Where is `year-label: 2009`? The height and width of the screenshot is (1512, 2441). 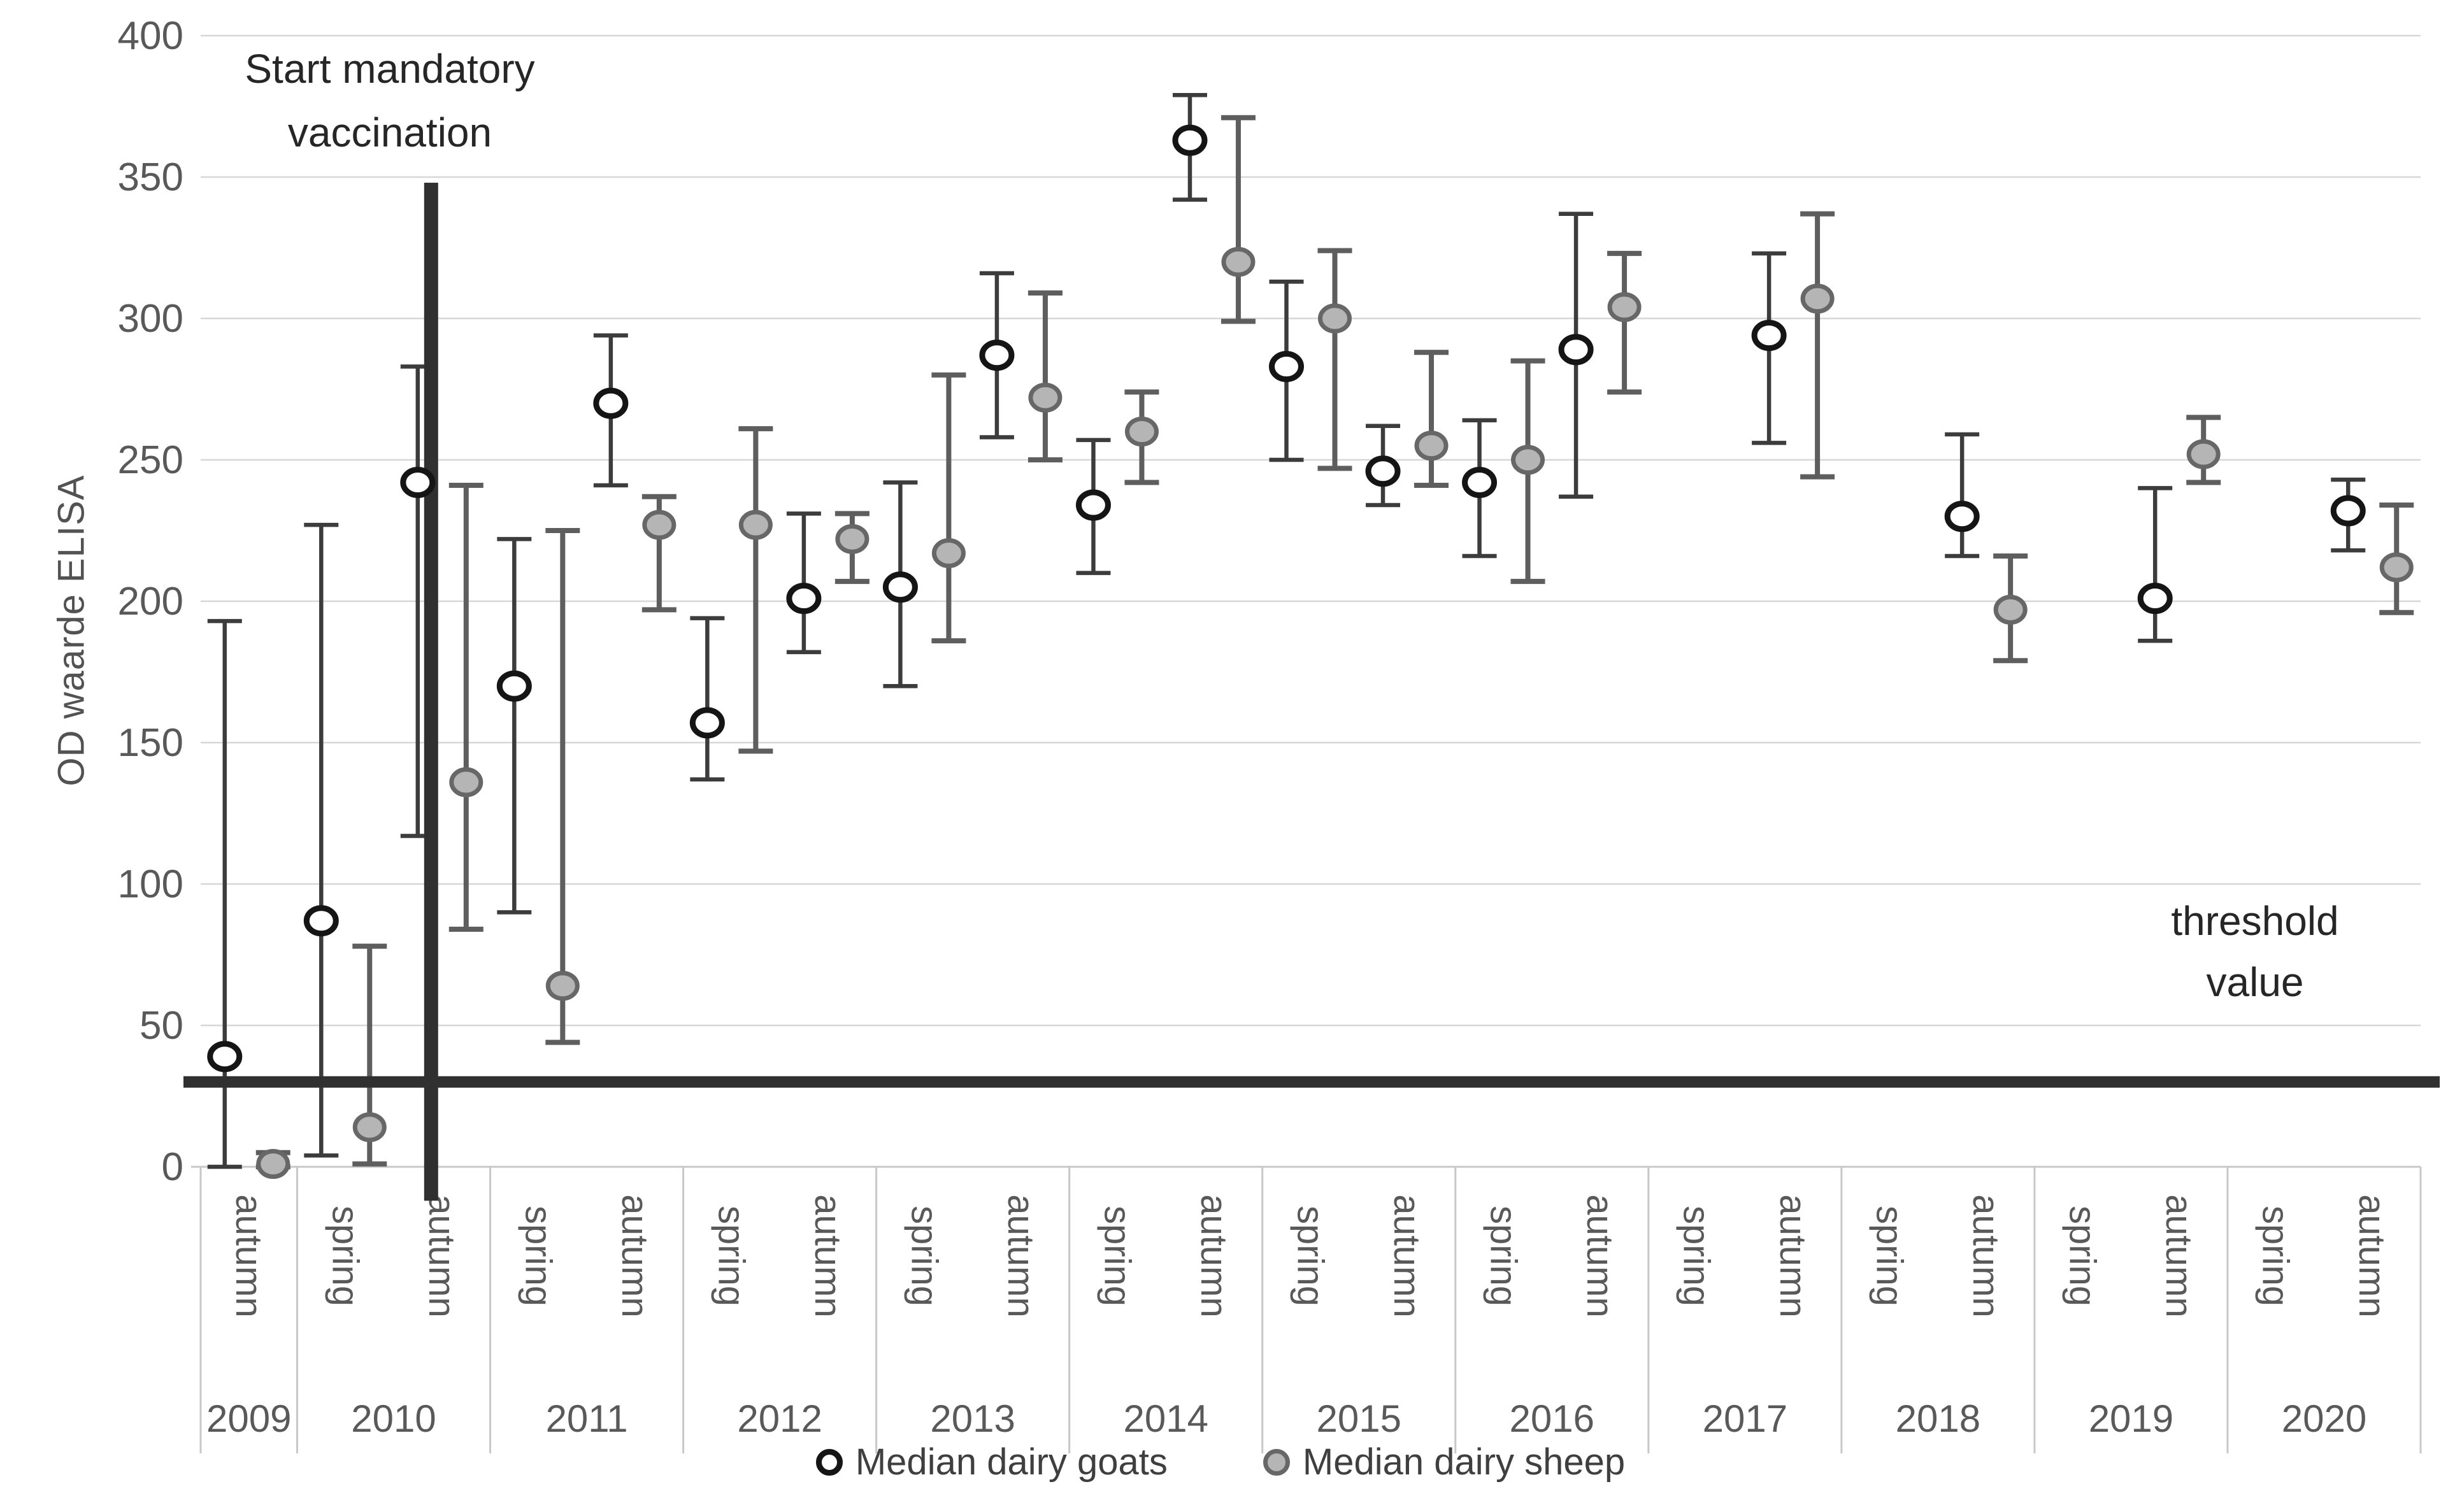 year-label: 2009 is located at coordinates (248, 1418).